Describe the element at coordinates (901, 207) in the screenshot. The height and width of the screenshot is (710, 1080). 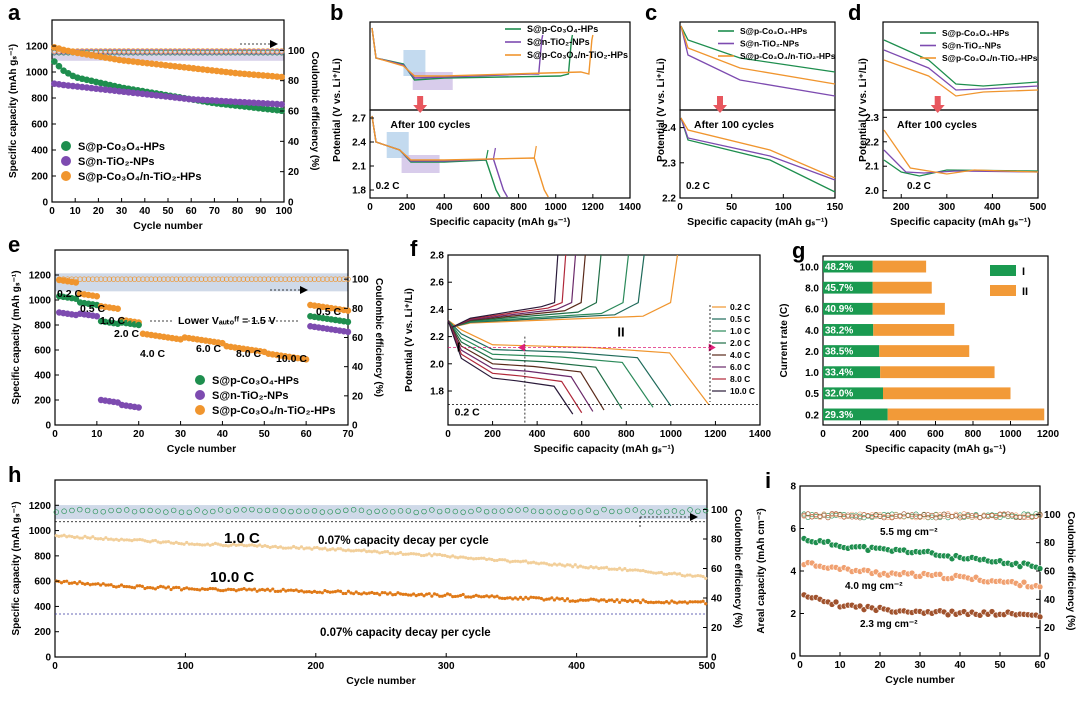
I see `d-xtick-label: 200` at that location.